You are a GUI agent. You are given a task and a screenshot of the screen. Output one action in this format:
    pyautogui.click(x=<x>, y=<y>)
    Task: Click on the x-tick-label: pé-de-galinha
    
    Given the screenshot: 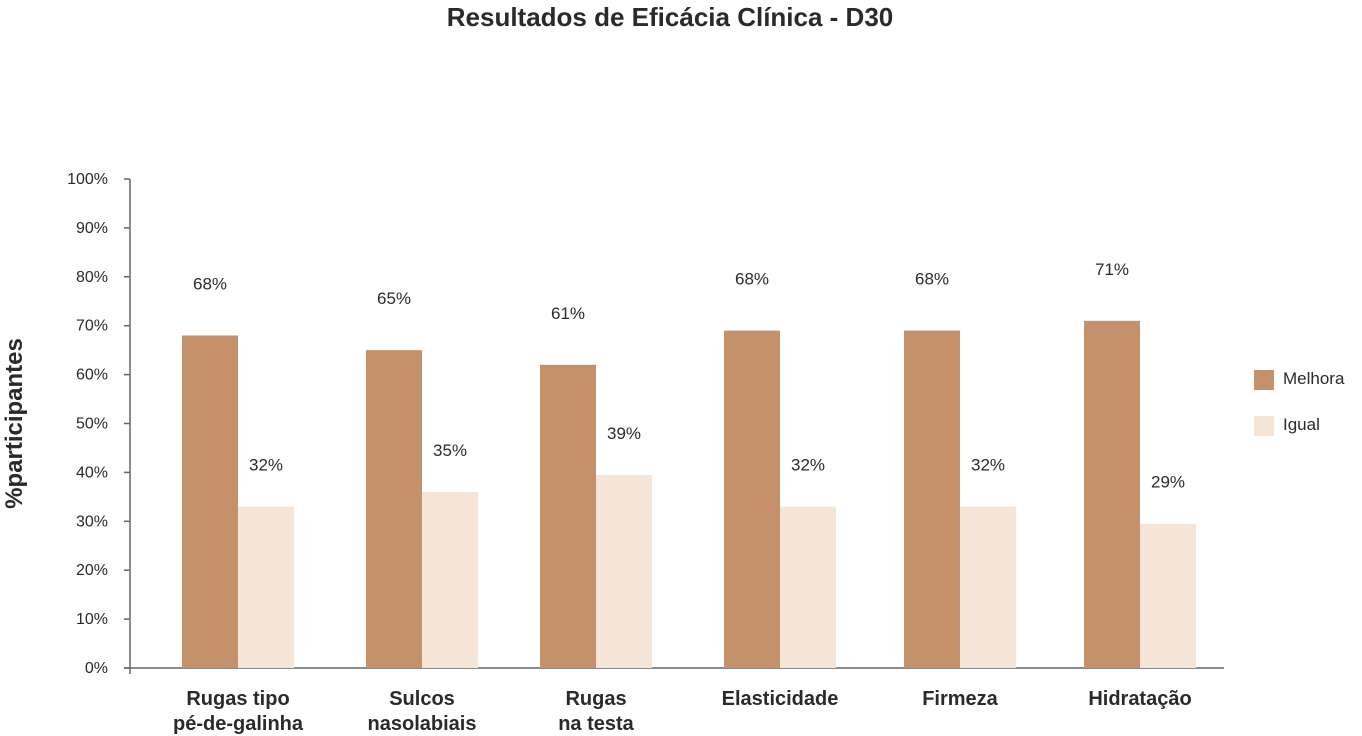 What is the action you would take?
    pyautogui.click(x=238, y=724)
    